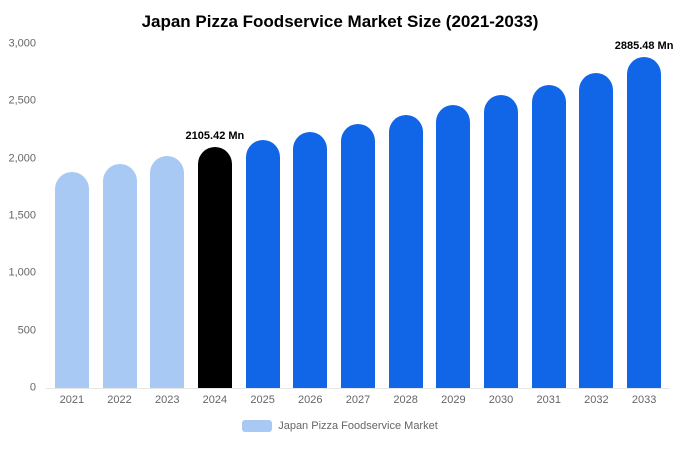 This screenshot has width=680, height=450. What do you see at coordinates (214, 267) in the screenshot?
I see `bar-2024` at bounding box center [214, 267].